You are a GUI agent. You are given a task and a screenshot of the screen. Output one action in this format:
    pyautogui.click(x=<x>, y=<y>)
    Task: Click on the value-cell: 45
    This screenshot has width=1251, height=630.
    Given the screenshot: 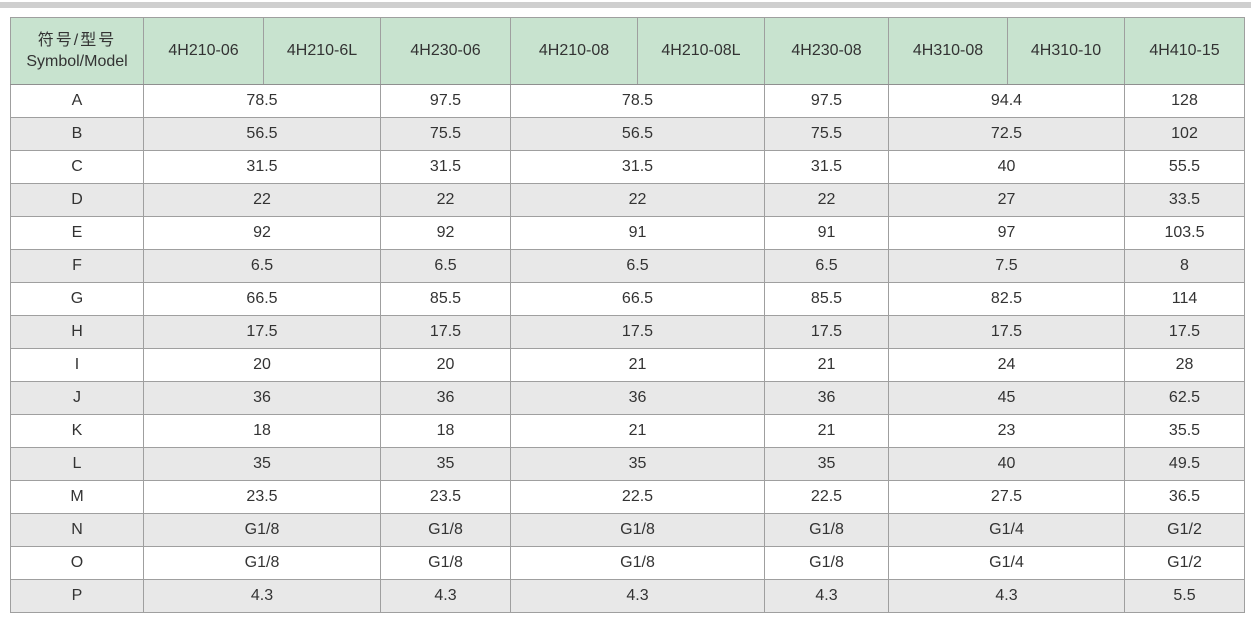 What is the action you would take?
    pyautogui.click(x=1006, y=398)
    